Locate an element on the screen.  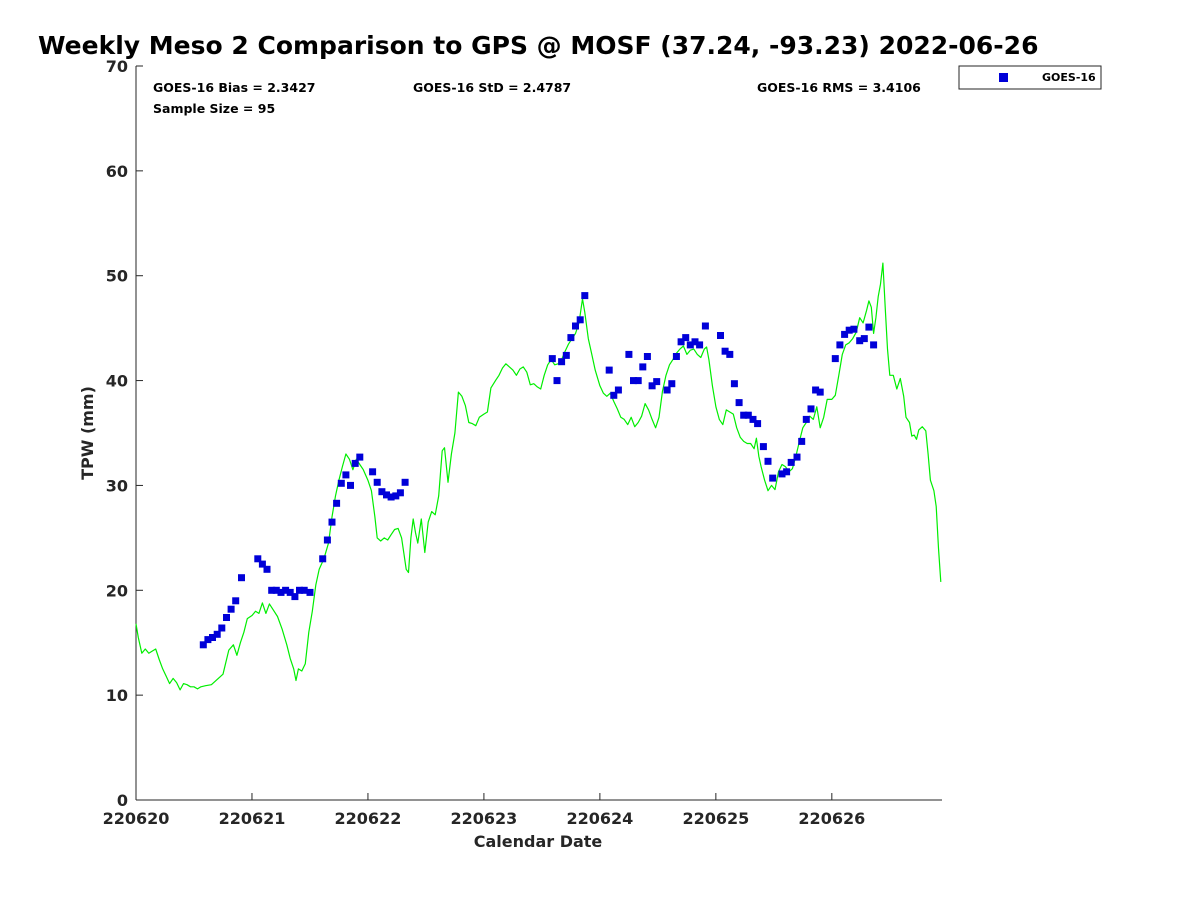
legend-label-goes16: GOES-16 is located at coordinates (1069, 77).